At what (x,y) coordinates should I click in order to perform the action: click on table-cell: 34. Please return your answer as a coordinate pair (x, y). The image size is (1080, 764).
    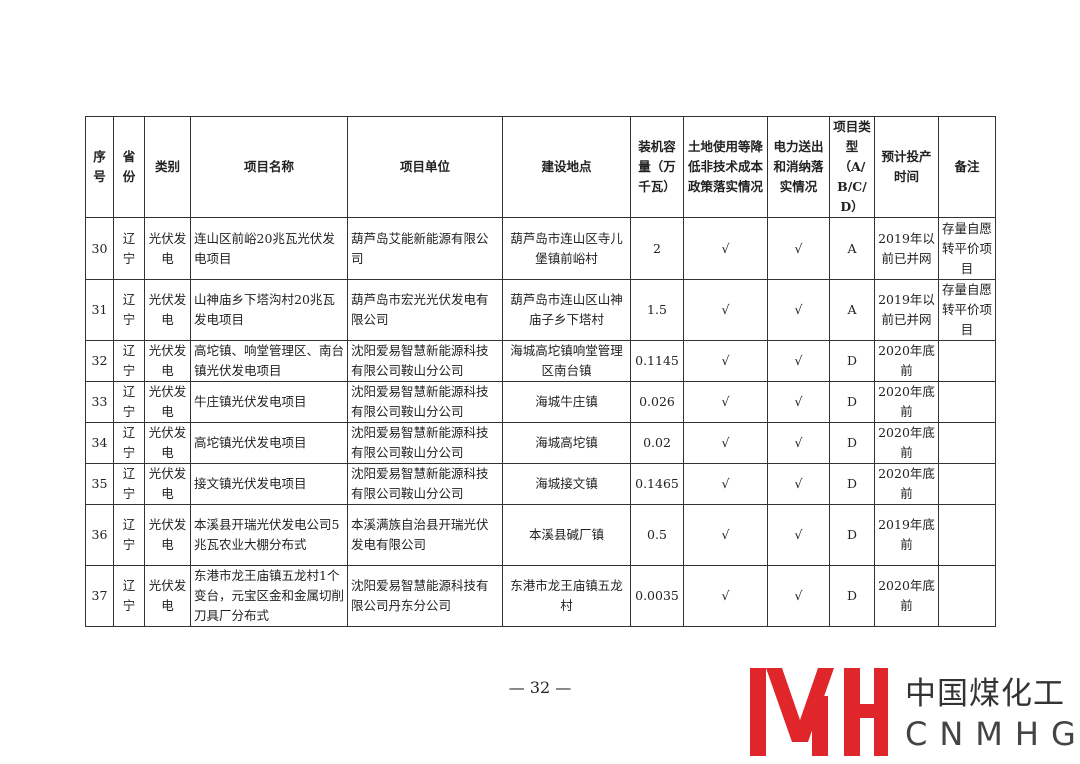
    Looking at the image, I should click on (99, 443).